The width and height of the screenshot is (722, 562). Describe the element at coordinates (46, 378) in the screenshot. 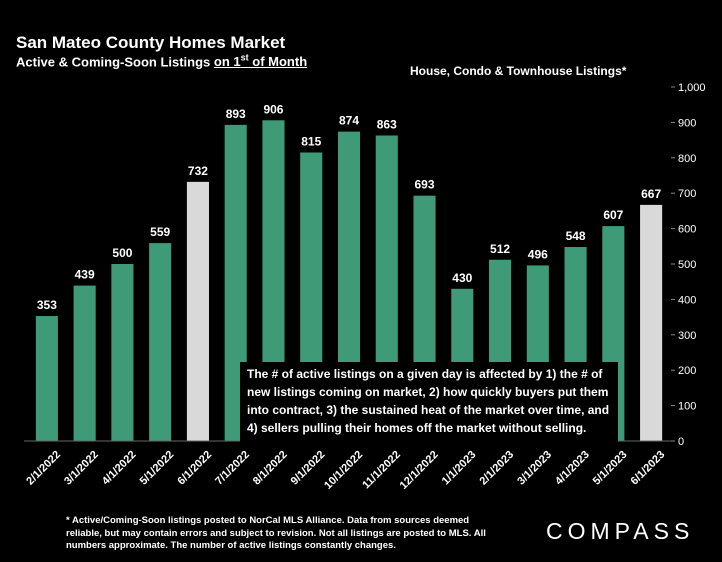

I see `bar-2-1-2022` at that location.